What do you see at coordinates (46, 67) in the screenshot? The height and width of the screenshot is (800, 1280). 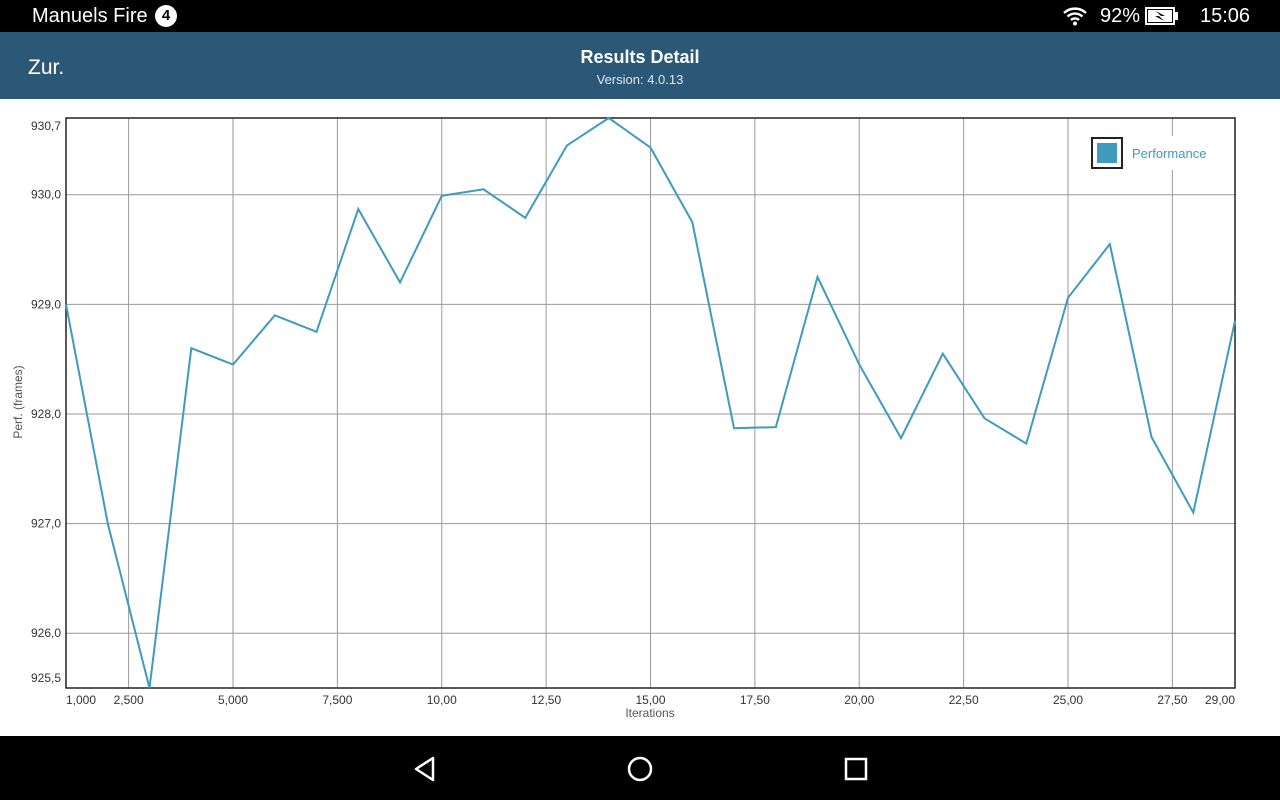 I see `back-button: Zur.` at bounding box center [46, 67].